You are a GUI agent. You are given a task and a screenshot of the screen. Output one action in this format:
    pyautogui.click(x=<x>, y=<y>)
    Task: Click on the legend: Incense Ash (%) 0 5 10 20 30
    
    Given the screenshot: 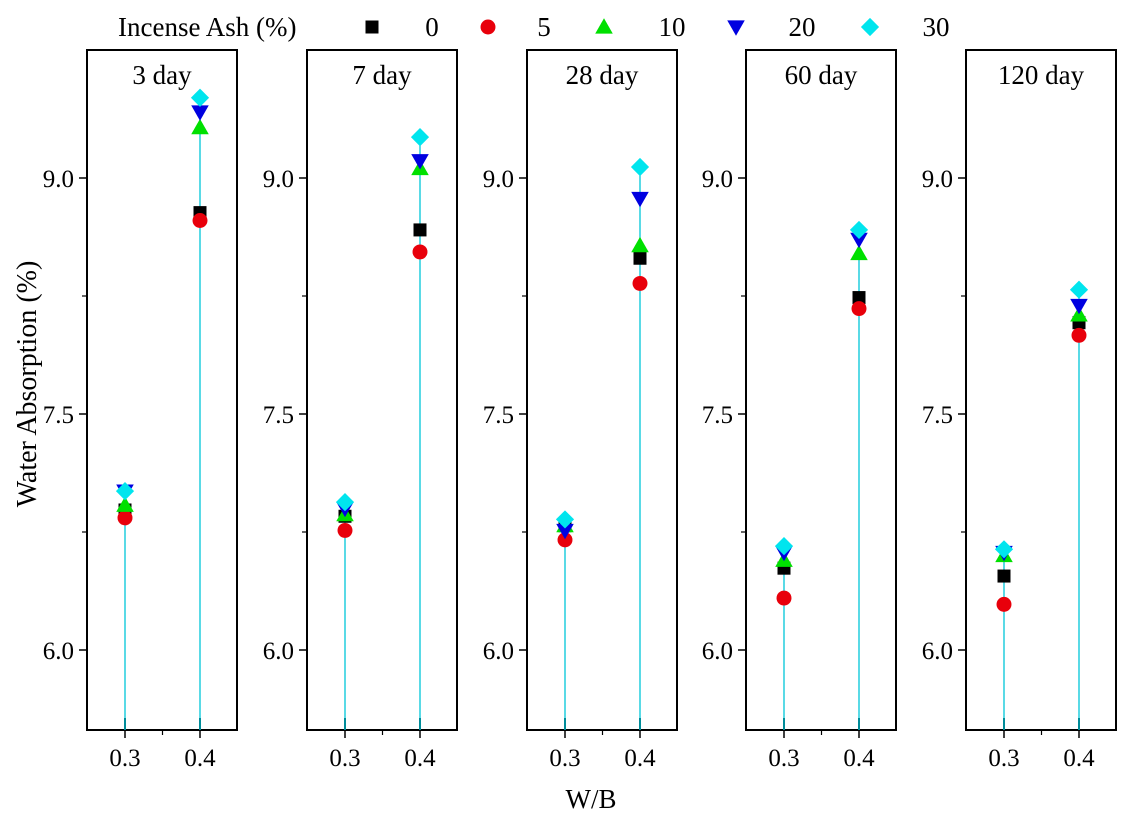 What is the action you would take?
    pyautogui.click(x=534, y=27)
    